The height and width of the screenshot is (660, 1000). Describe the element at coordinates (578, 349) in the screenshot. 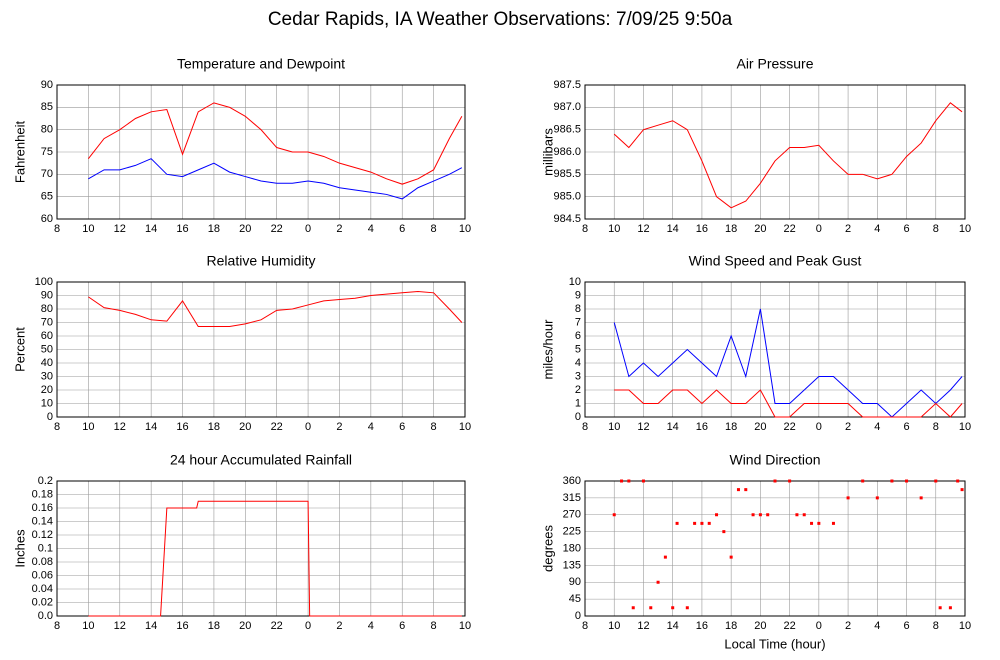

I see `y-tick-label: 5` at that location.